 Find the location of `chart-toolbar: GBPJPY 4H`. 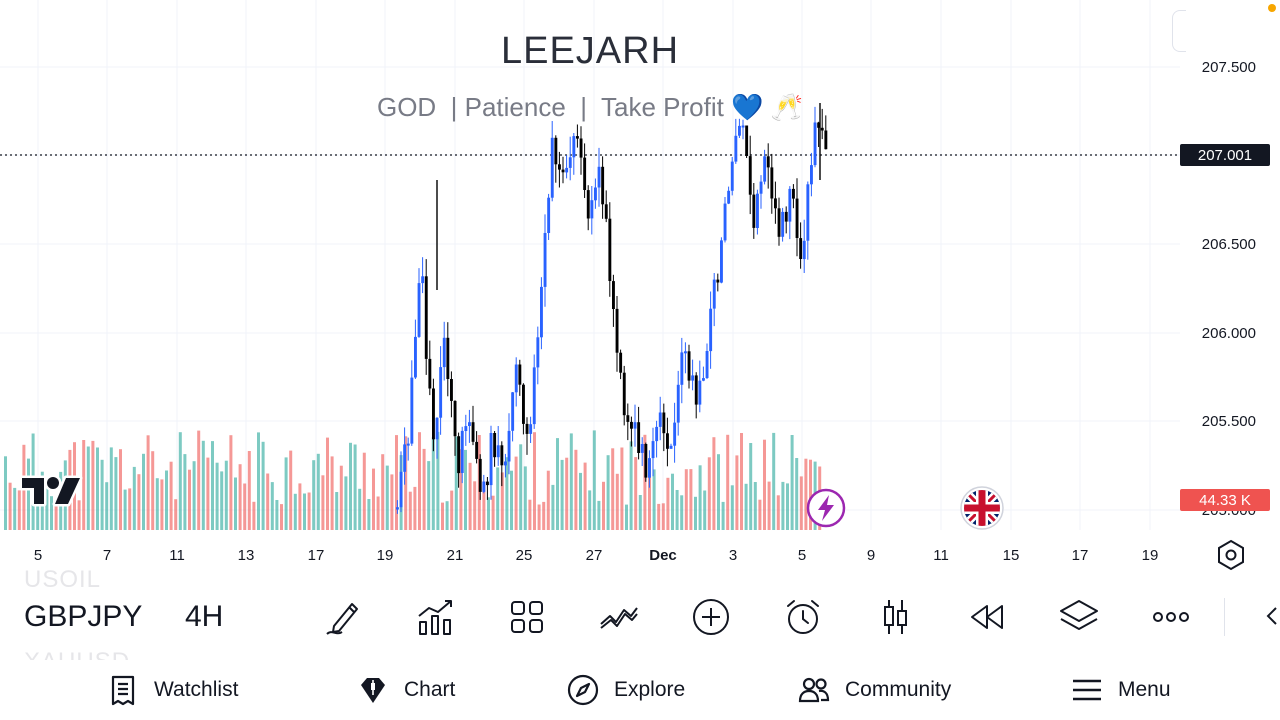

chart-toolbar: GBPJPY 4H is located at coordinates (640, 617).